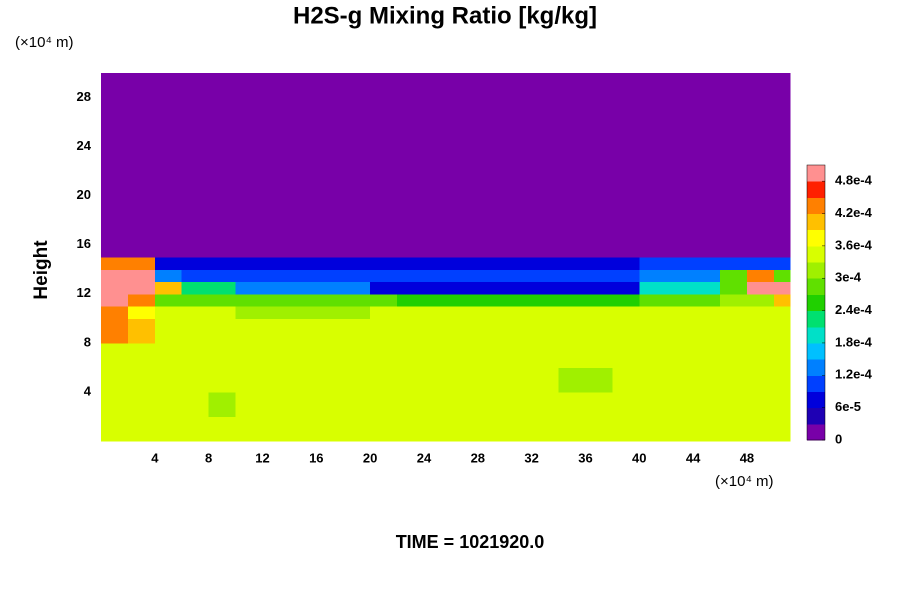 The image size is (900, 600). What do you see at coordinates (88, 390) in the screenshot?
I see `y-tick-label: 4` at bounding box center [88, 390].